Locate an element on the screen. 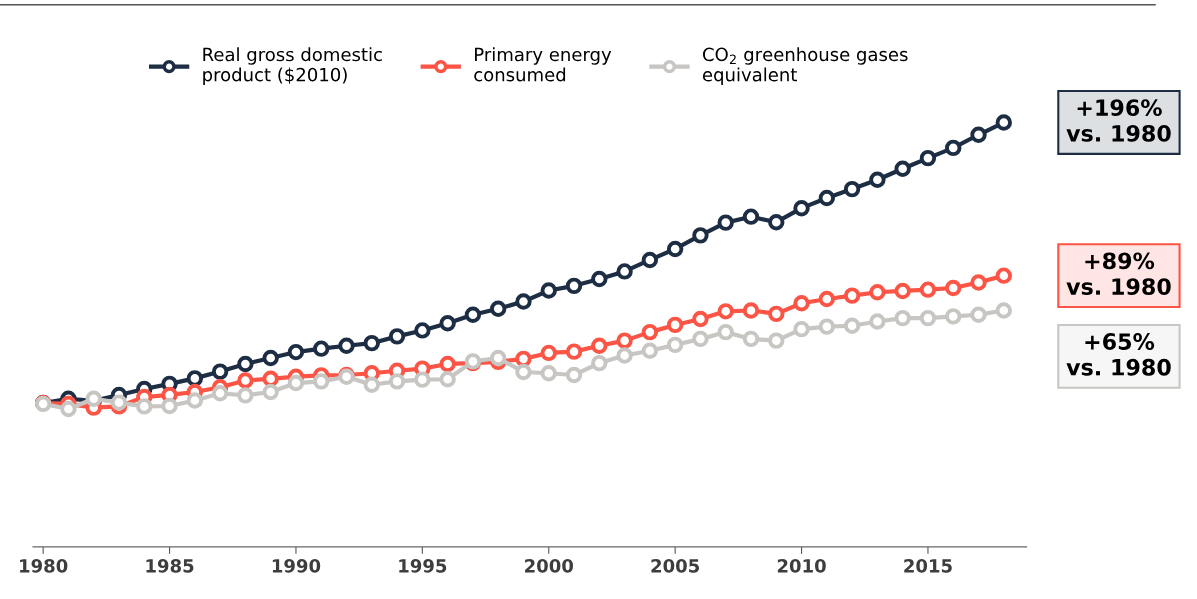  legend-label: Primary energy consumed is located at coordinates (543, 64).